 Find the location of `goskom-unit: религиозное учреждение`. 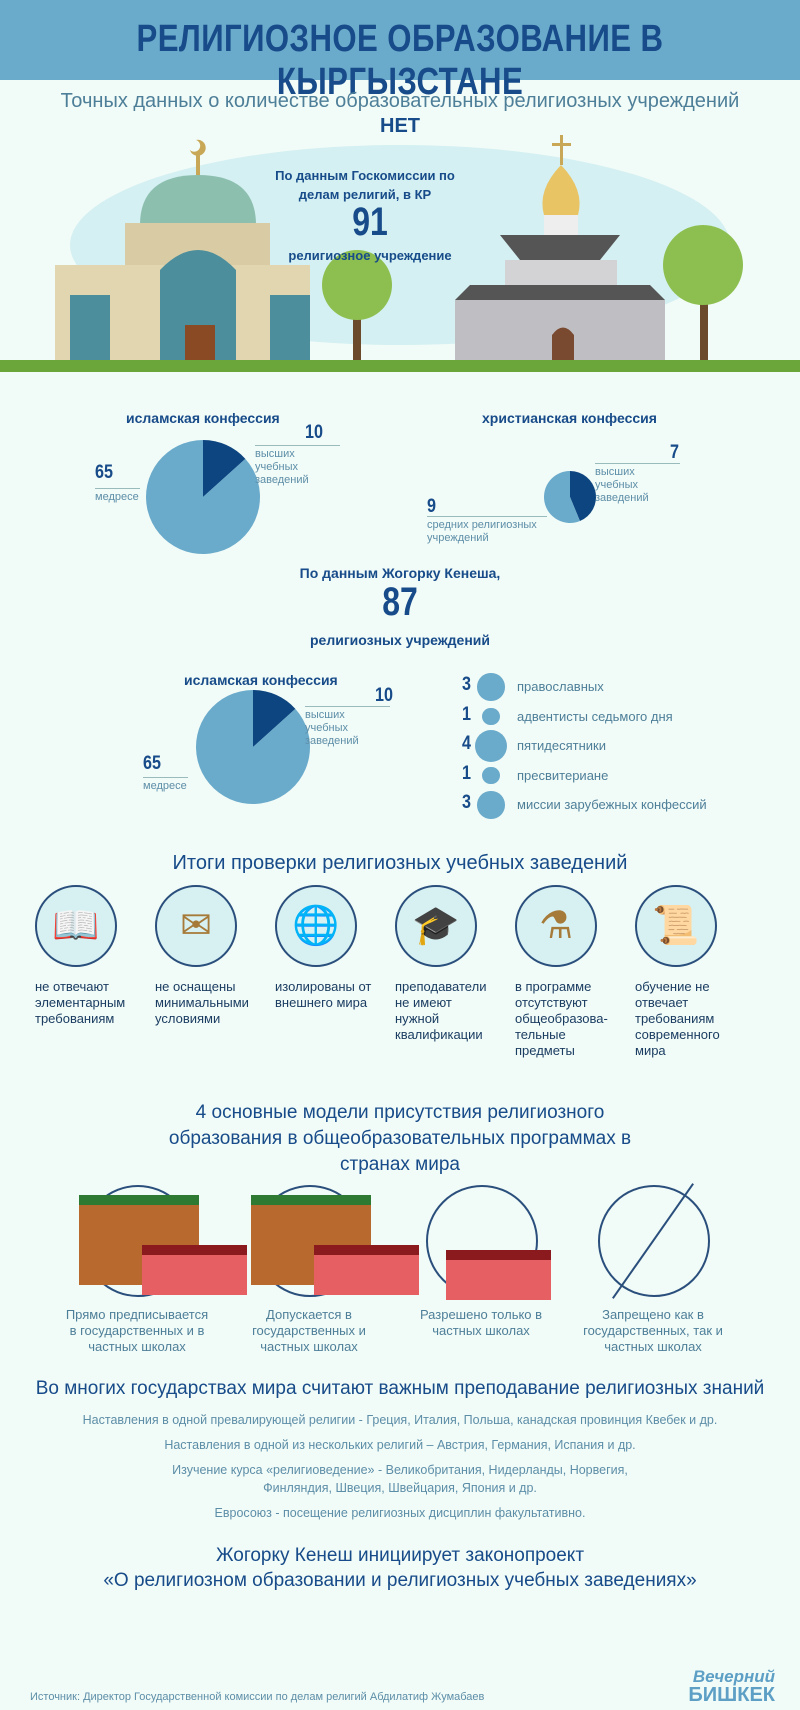

goskom-unit: религиозное учреждение is located at coordinates (370, 255).